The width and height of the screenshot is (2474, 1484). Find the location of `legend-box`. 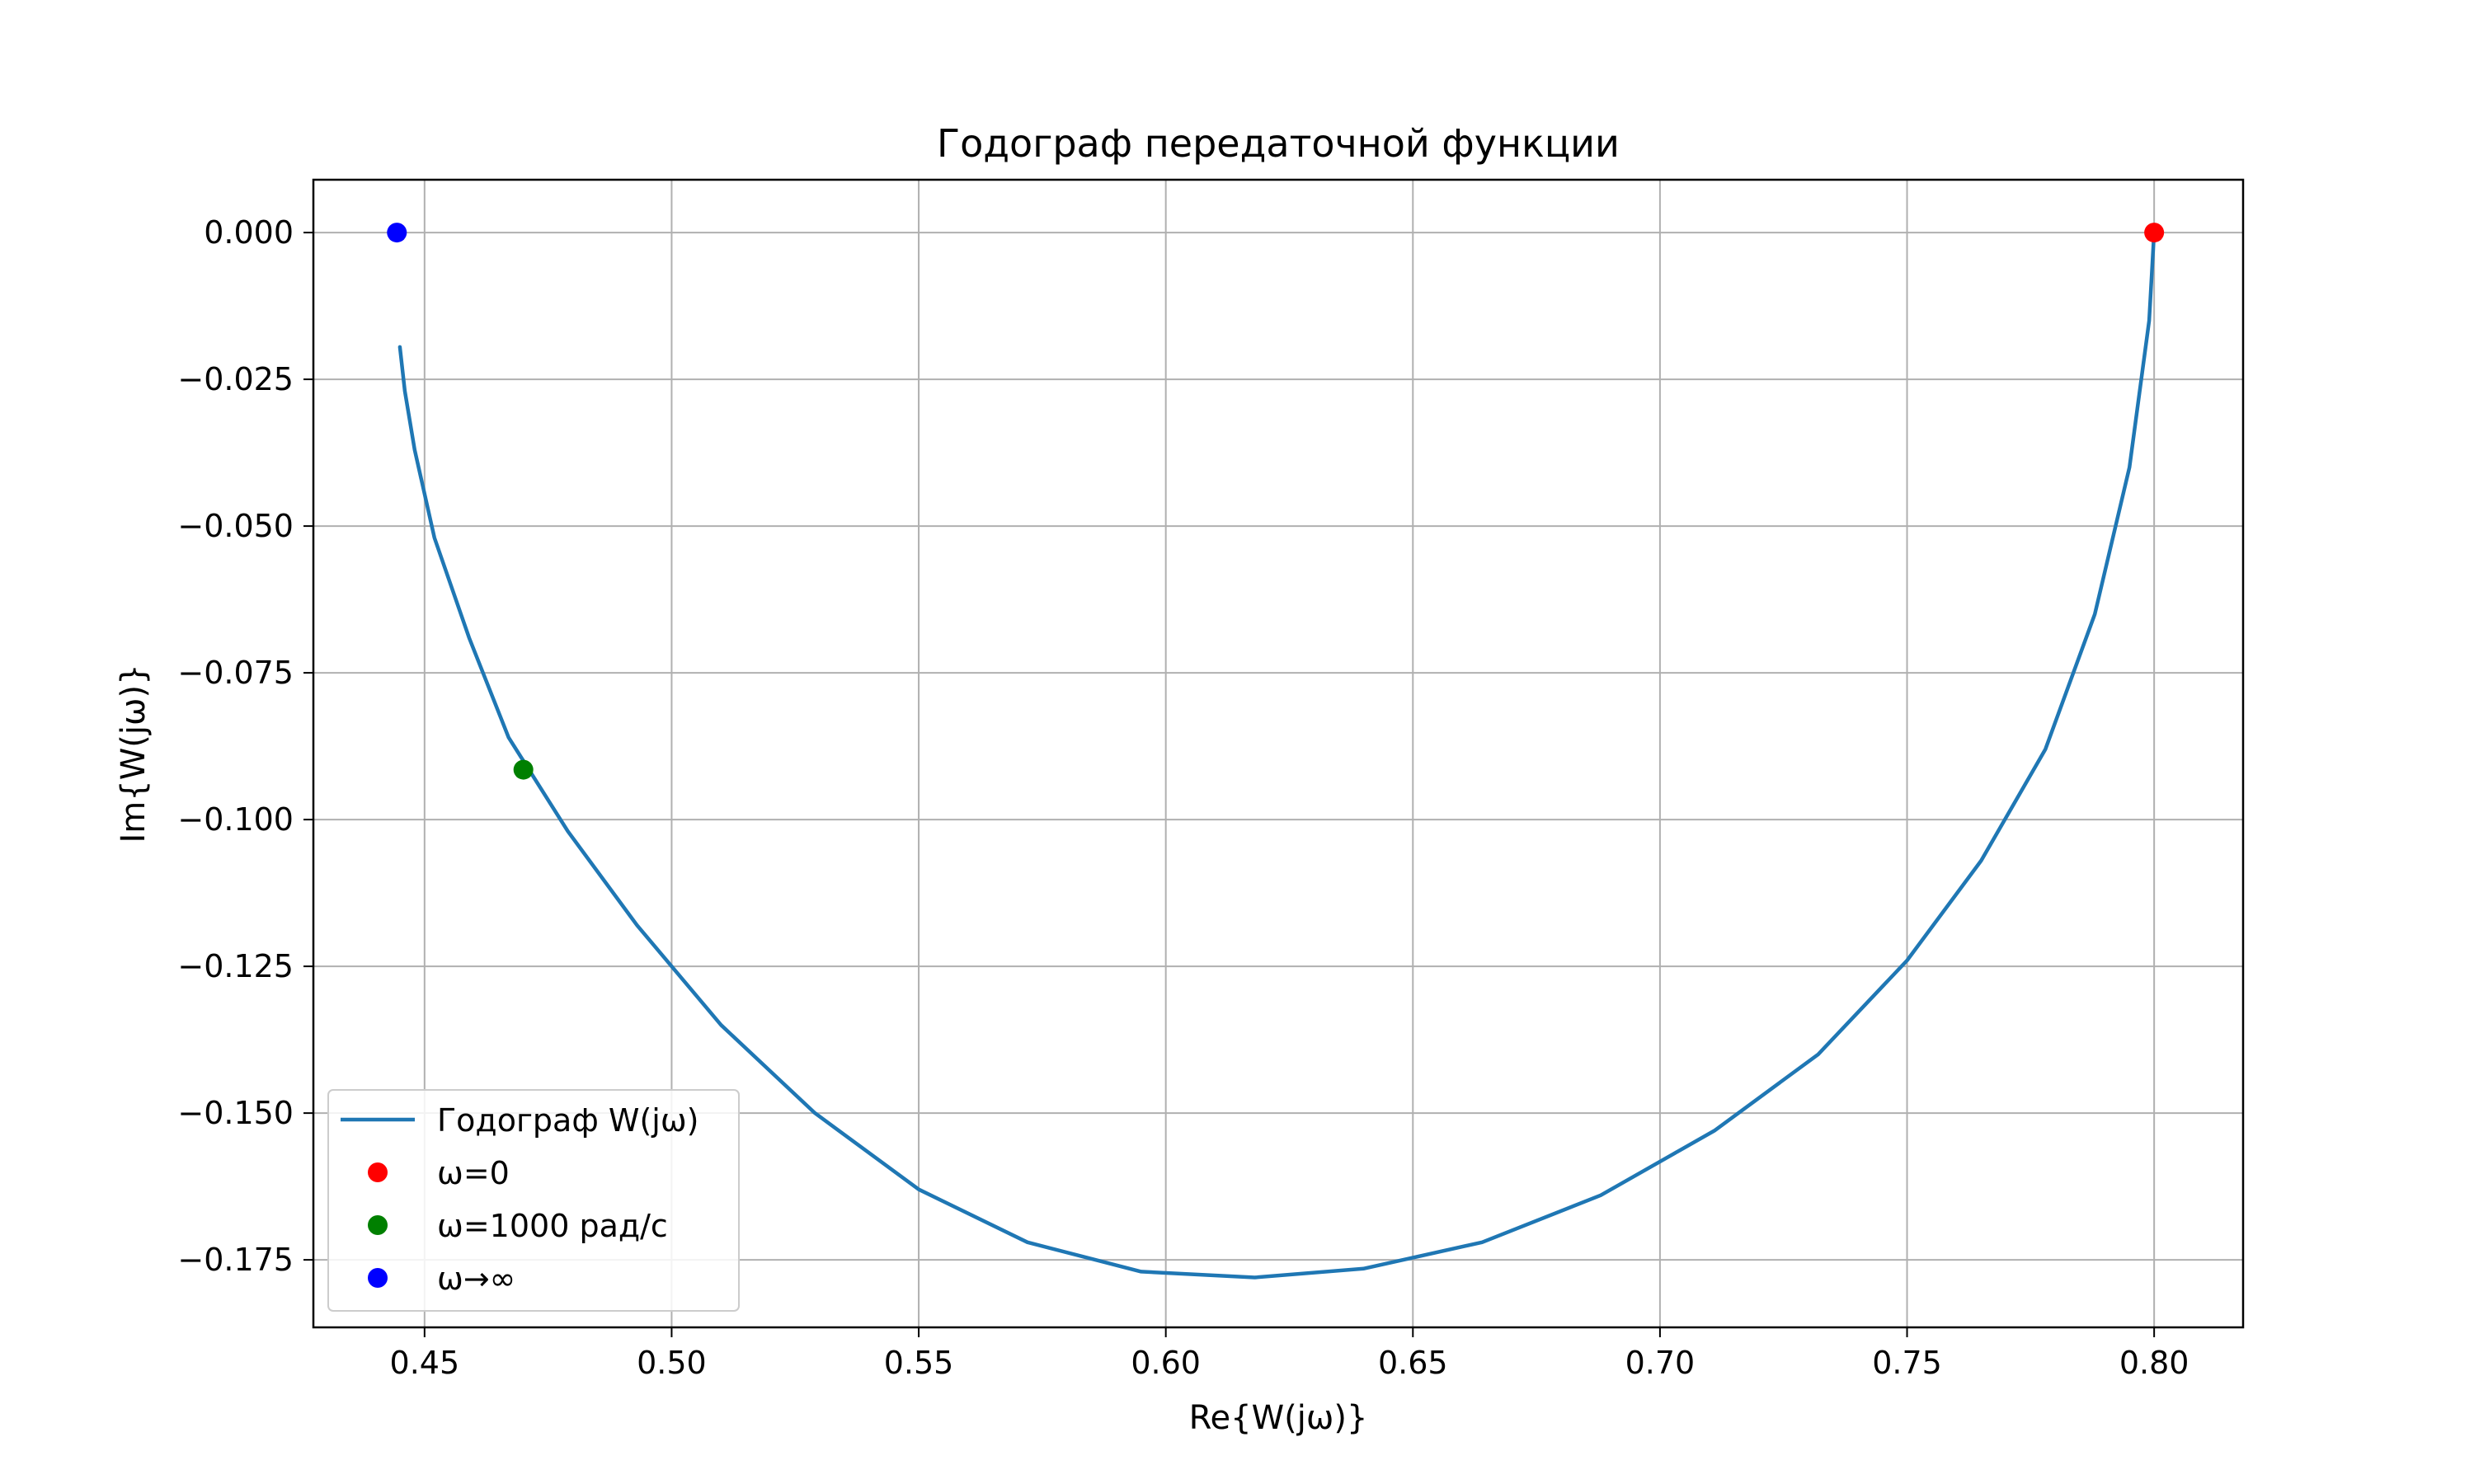

legend-box is located at coordinates (533, 1200).